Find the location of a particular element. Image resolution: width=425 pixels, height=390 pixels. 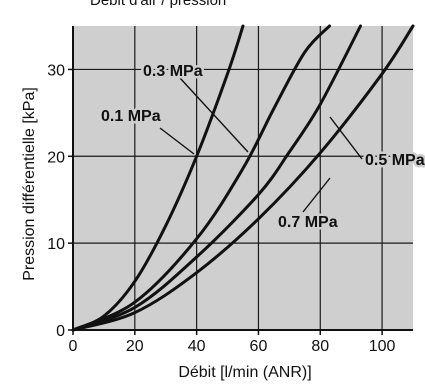

y-tick-label: 0 is located at coordinates (60, 331).